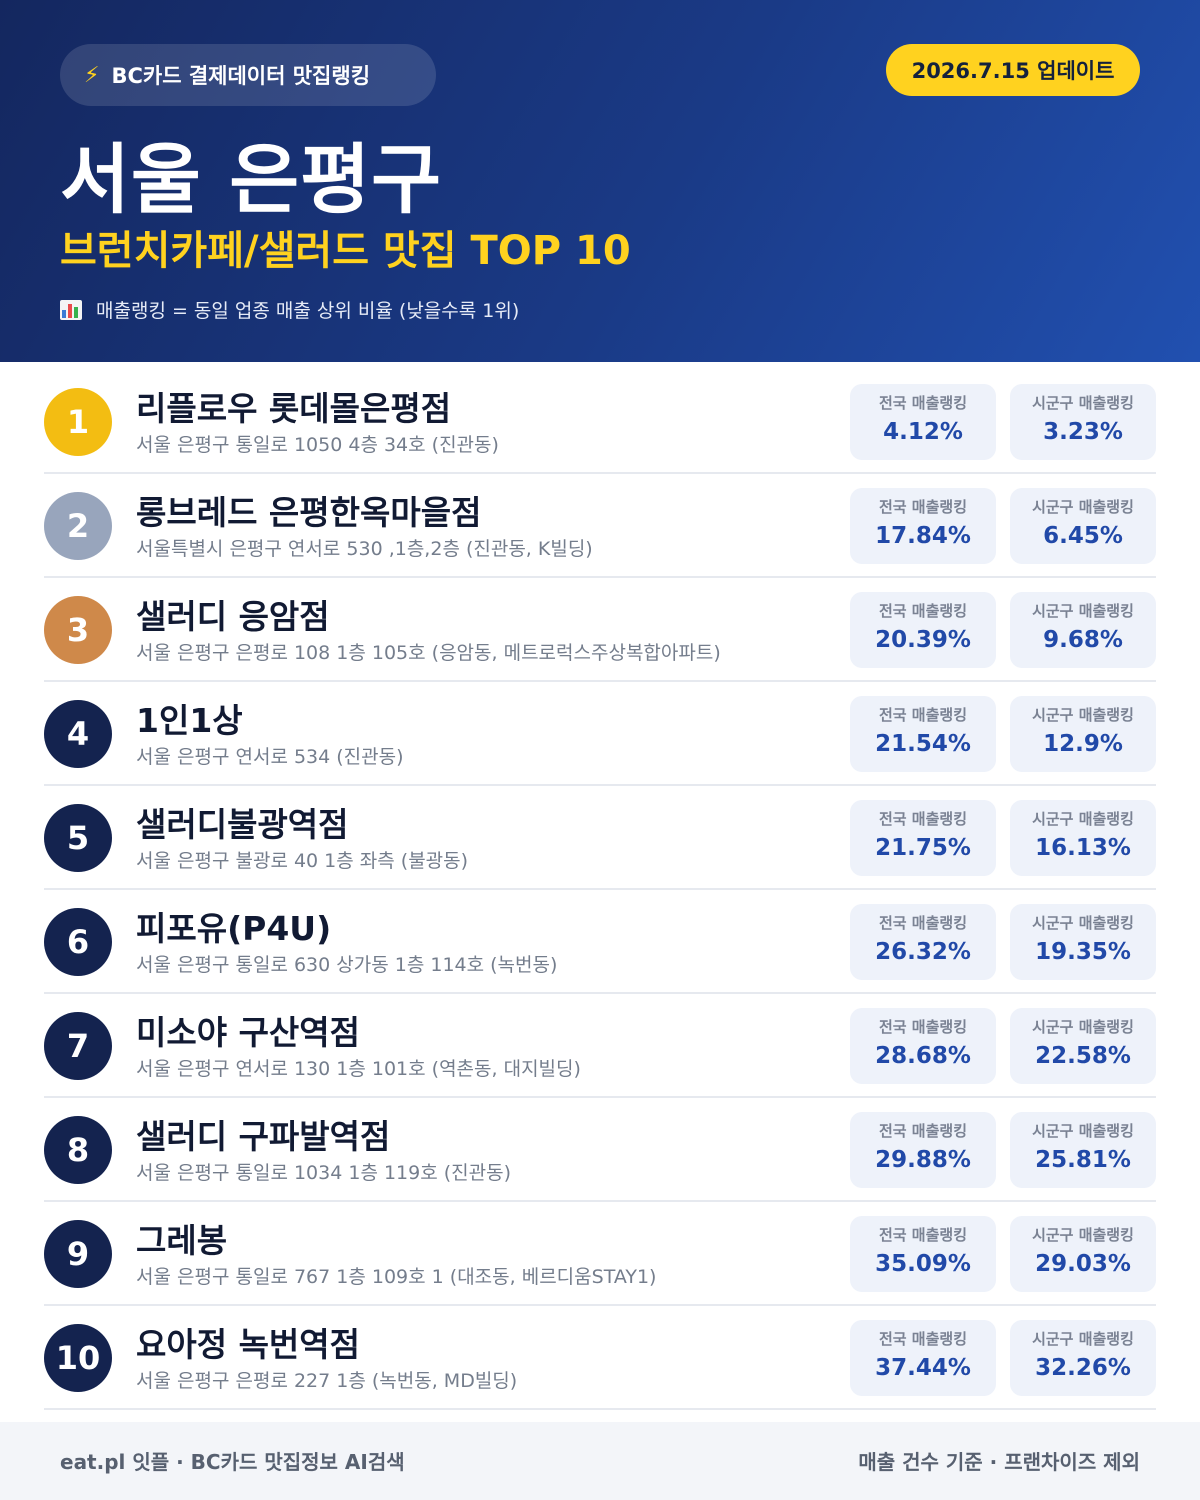  Describe the element at coordinates (71, 309) in the screenshot. I see `bar-chart-icon` at that location.